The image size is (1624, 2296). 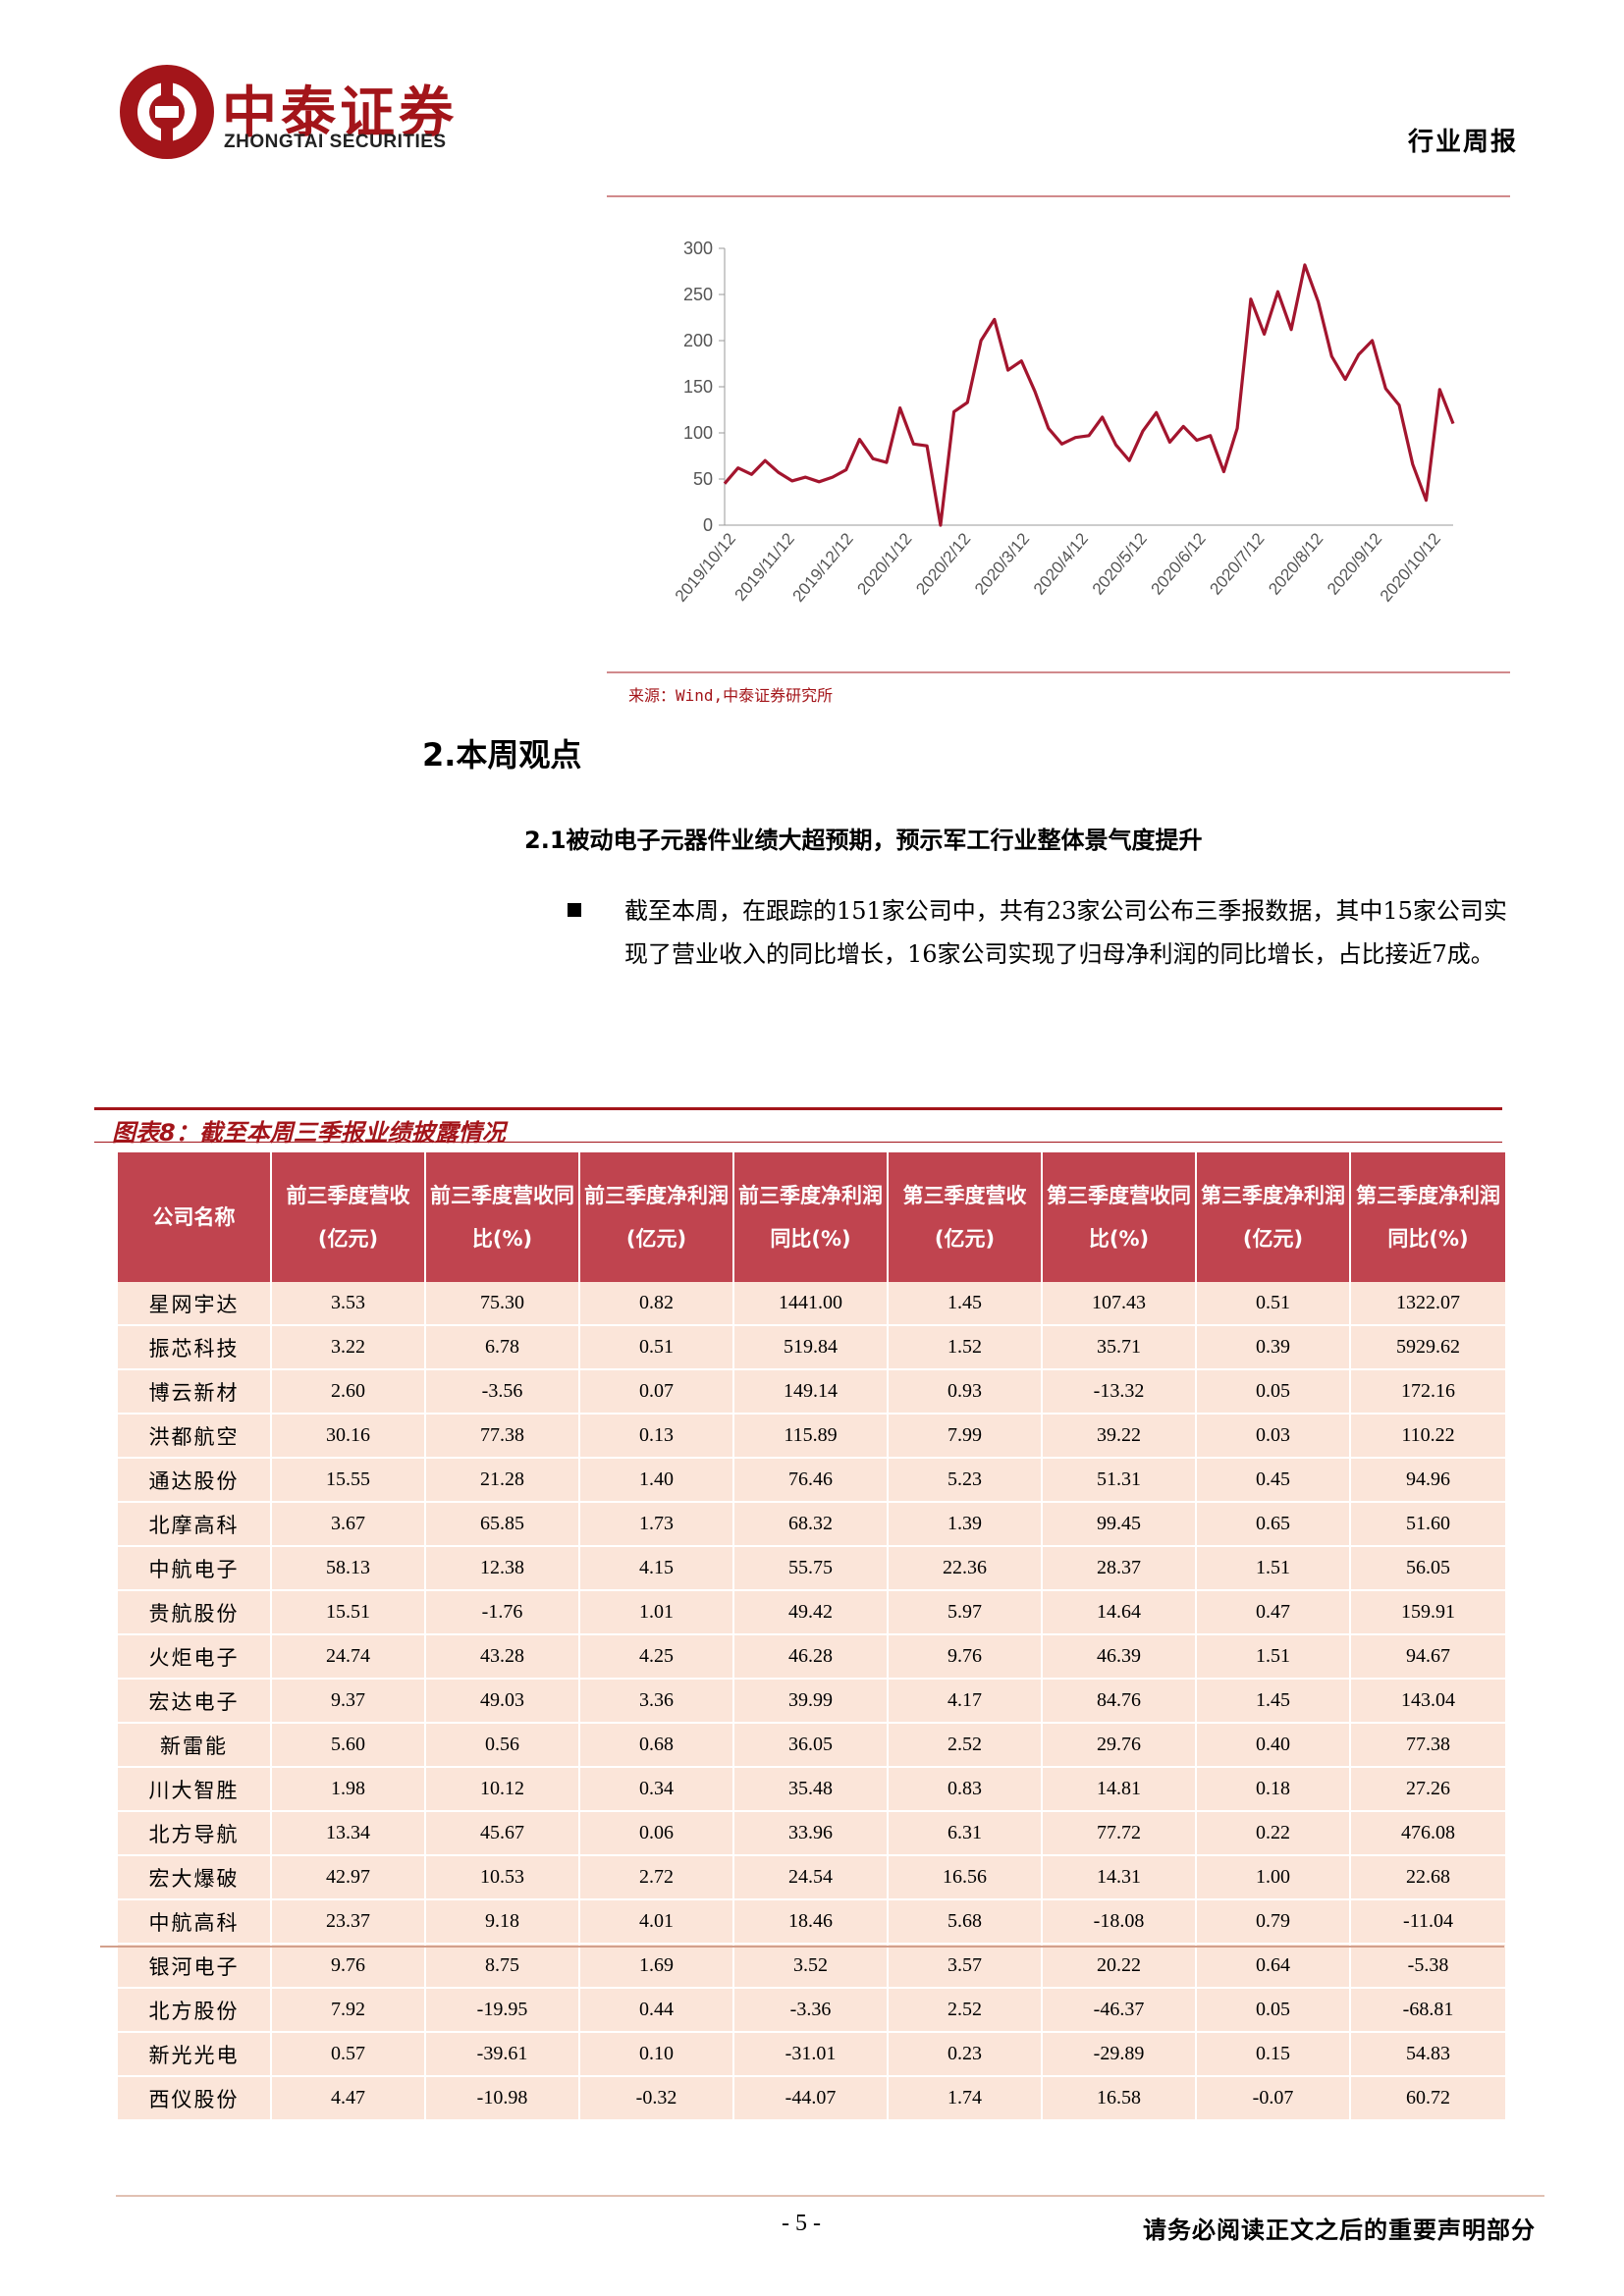 What do you see at coordinates (195, 1569) in the screenshot?
I see `company-name-cell: 中航电子` at bounding box center [195, 1569].